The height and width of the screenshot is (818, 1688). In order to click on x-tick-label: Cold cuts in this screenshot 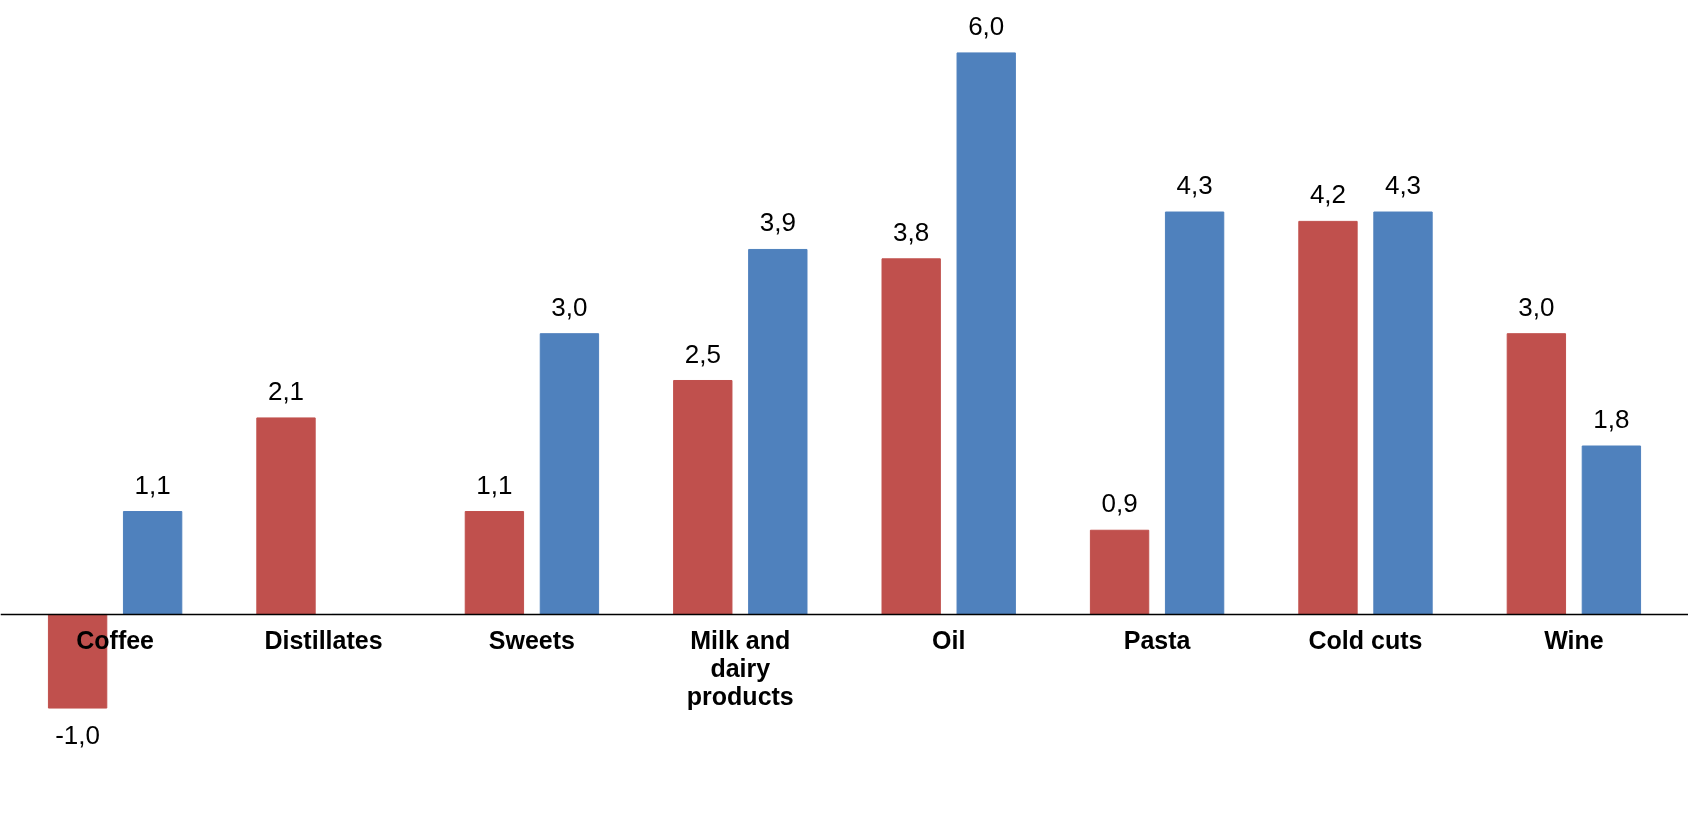, I will do `click(1365, 639)`.